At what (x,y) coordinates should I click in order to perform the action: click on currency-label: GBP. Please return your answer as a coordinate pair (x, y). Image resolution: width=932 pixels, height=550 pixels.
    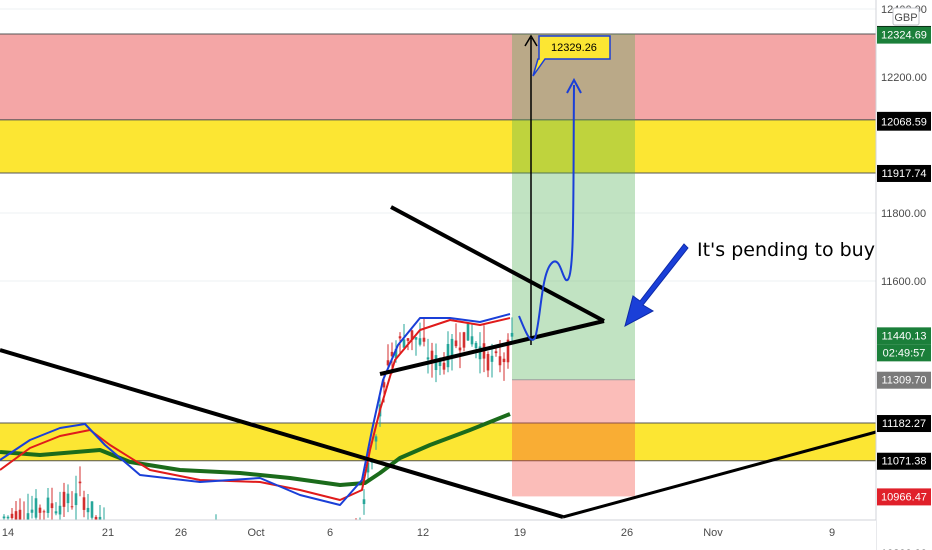
    Looking at the image, I should click on (905, 18).